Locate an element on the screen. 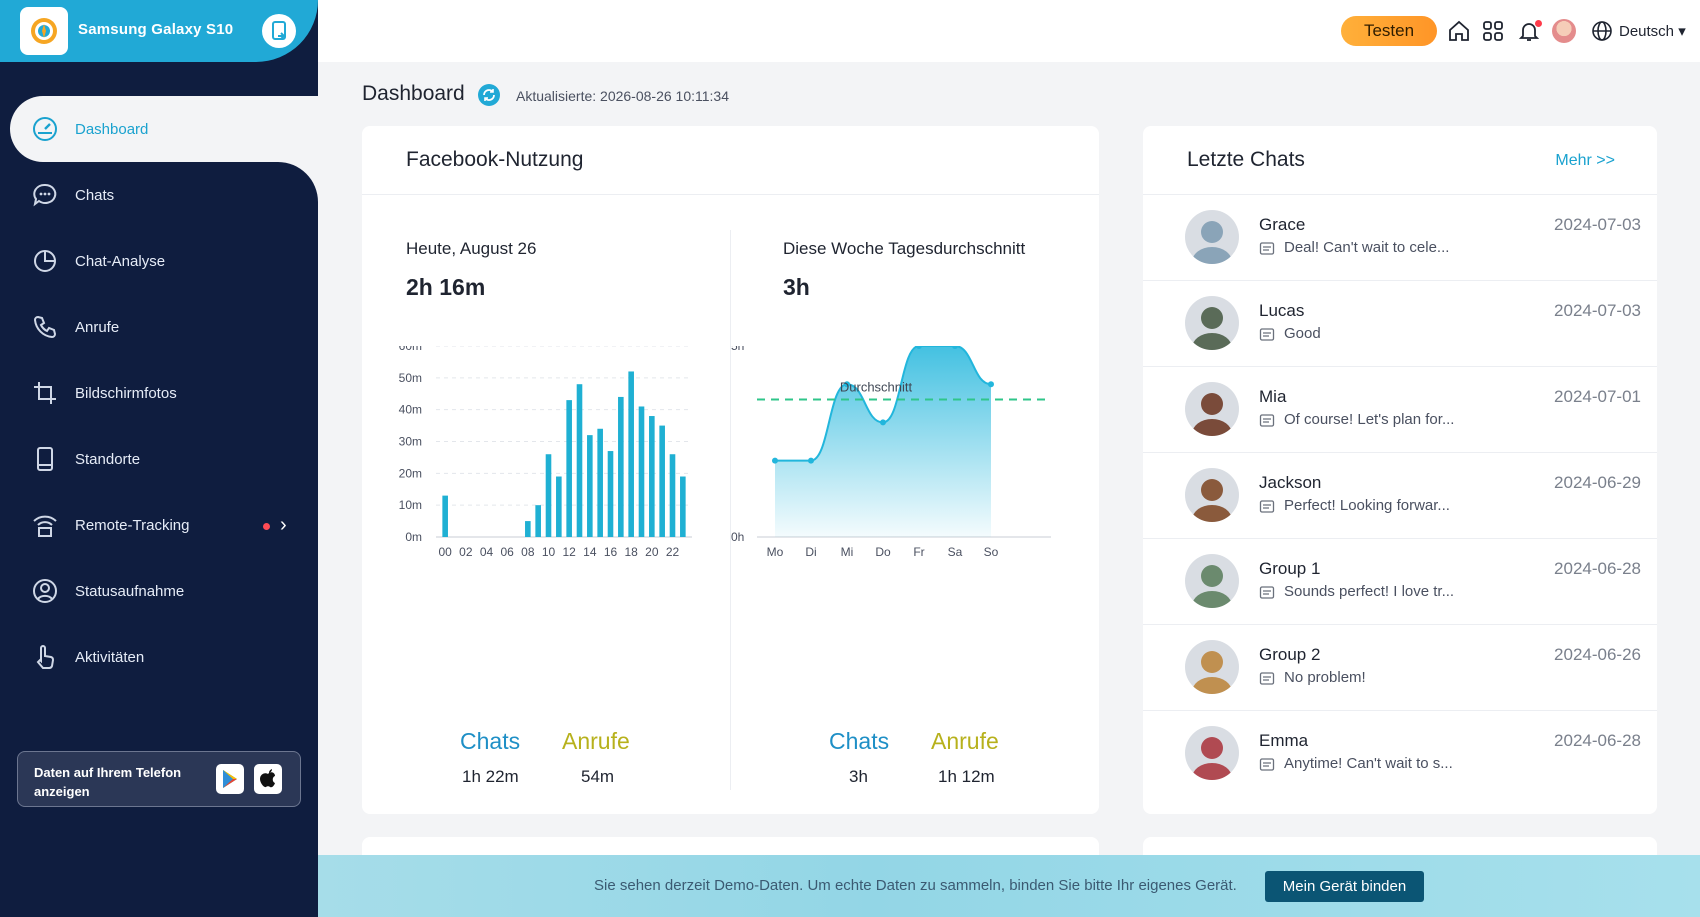 Image resolution: width=1700 pixels, height=917 pixels. app-logo-icon is located at coordinates (44, 31).